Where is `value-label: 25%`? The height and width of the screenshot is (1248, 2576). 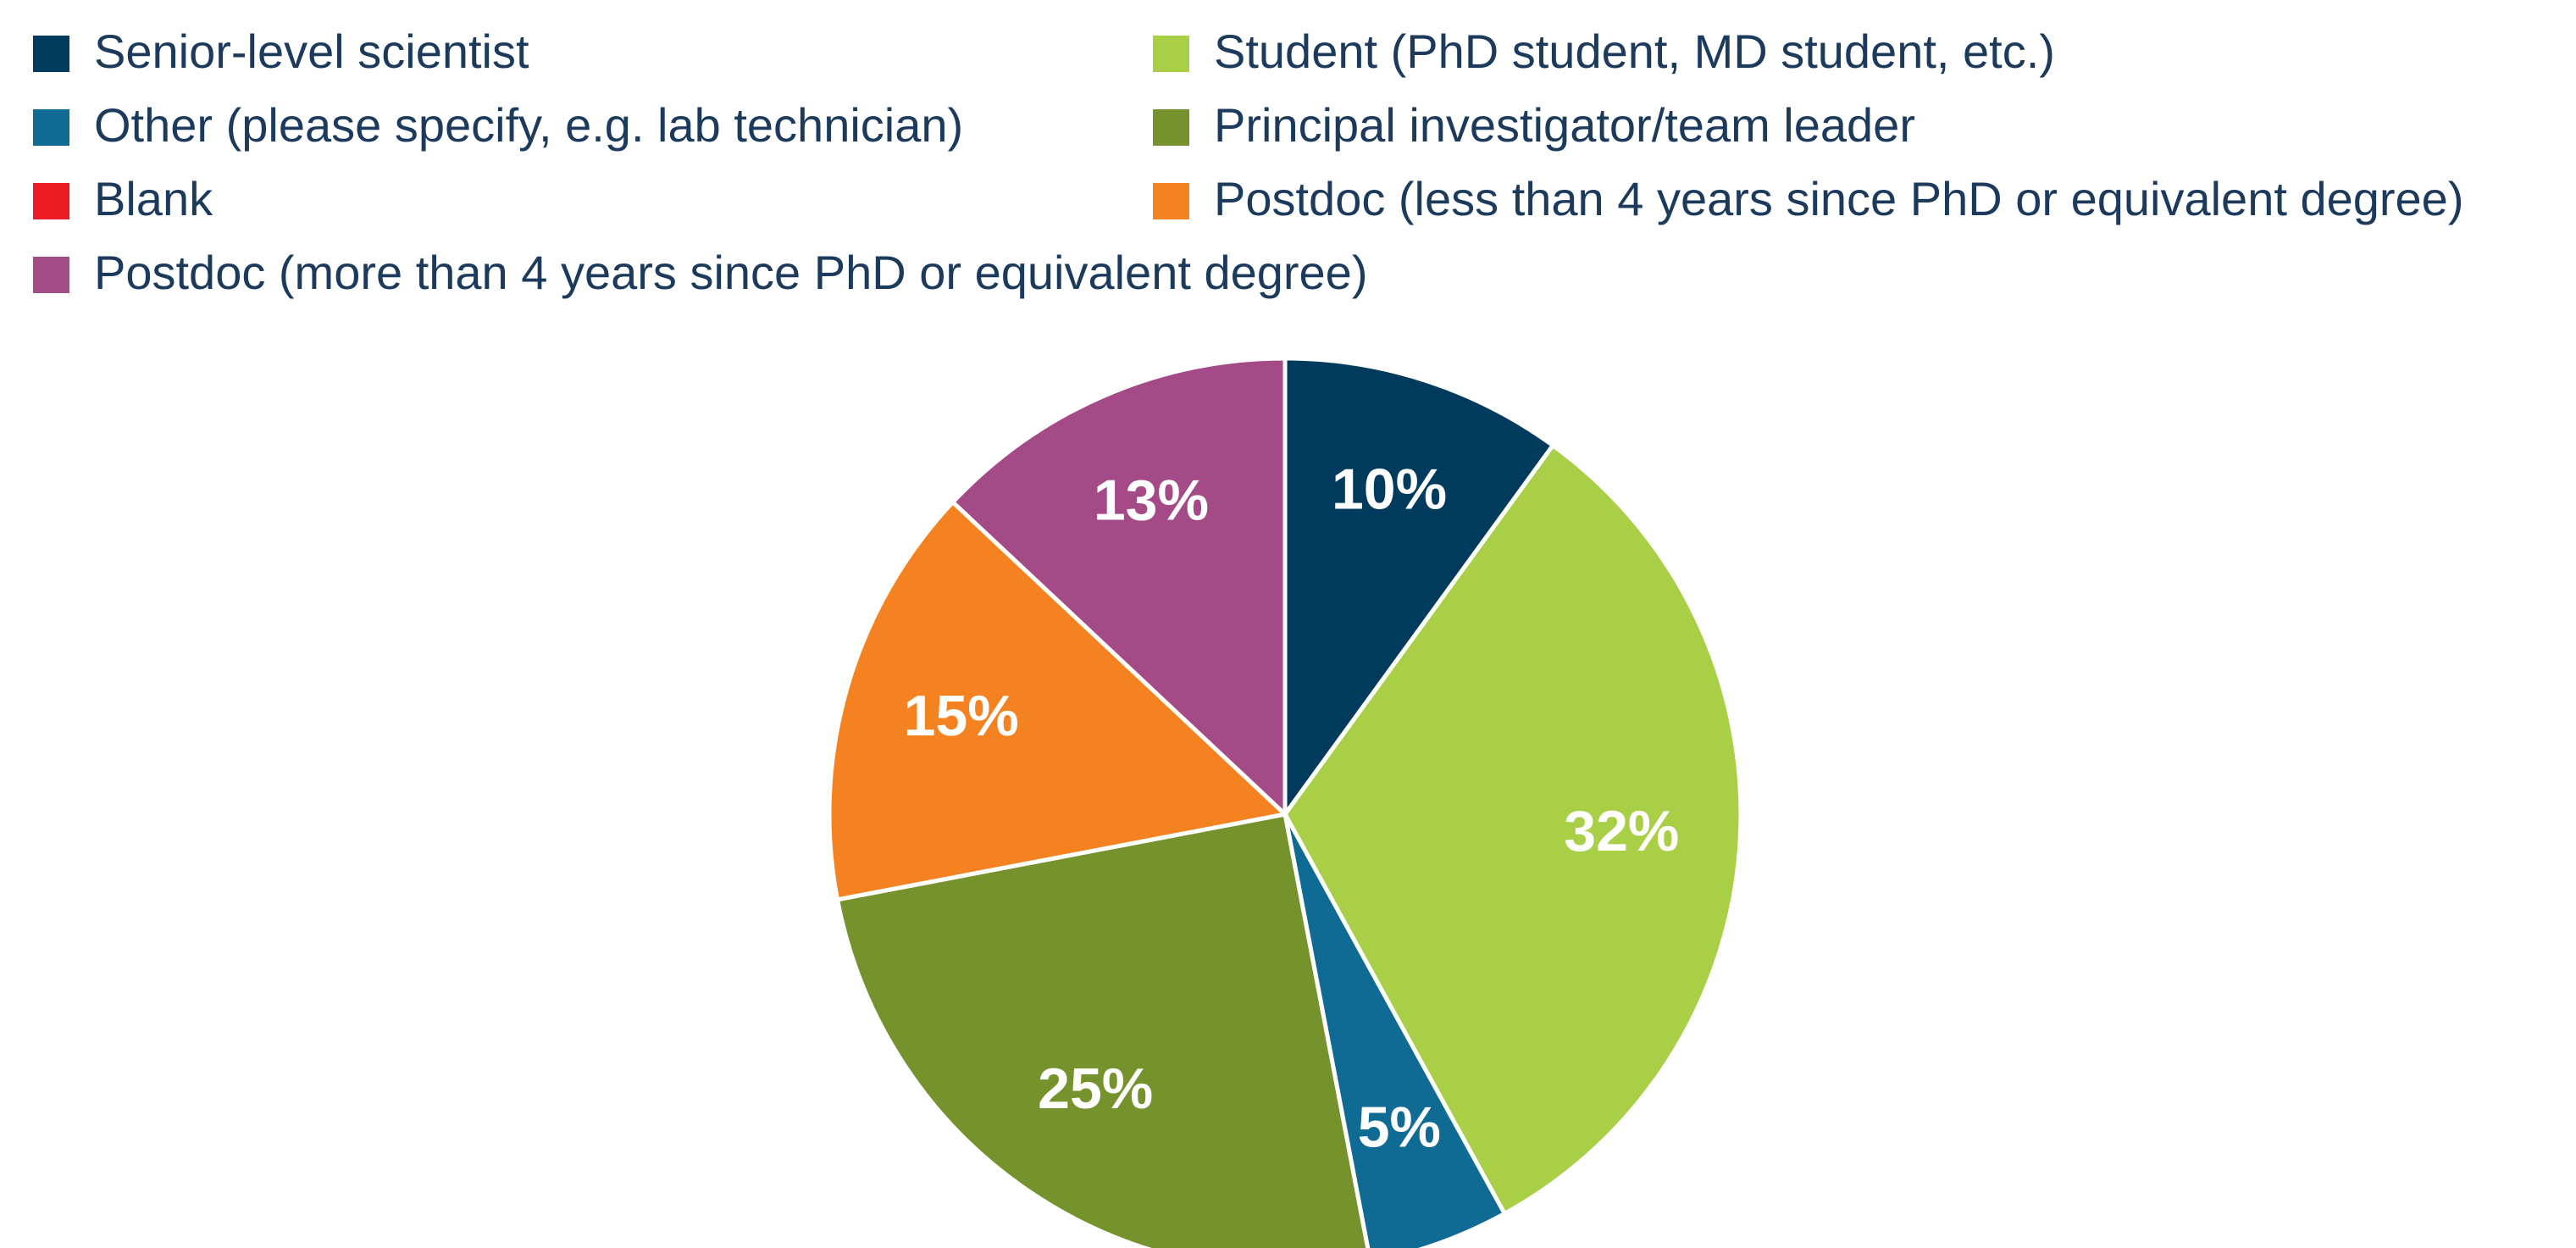 value-label: 25% is located at coordinates (1095, 1089).